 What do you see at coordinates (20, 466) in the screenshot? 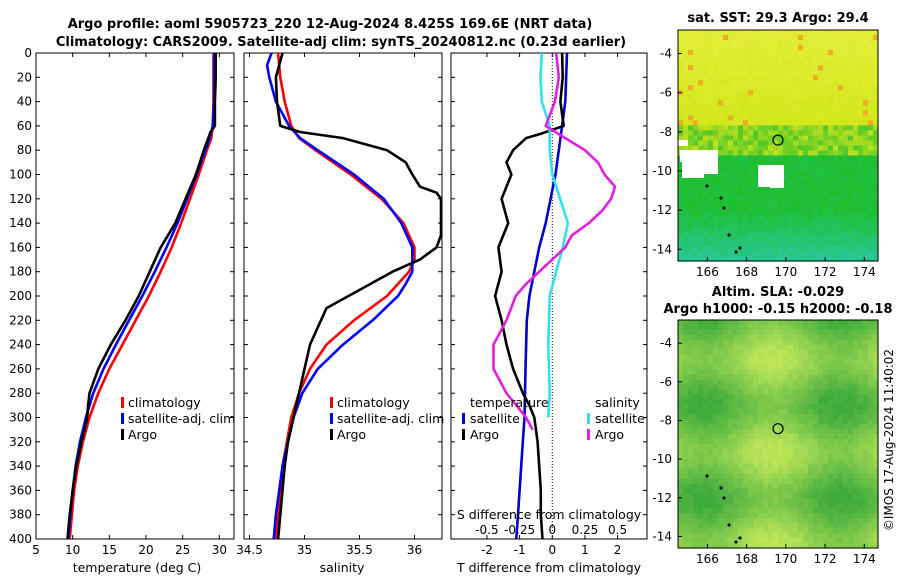
I see `y-tick-label: 340` at bounding box center [20, 466].